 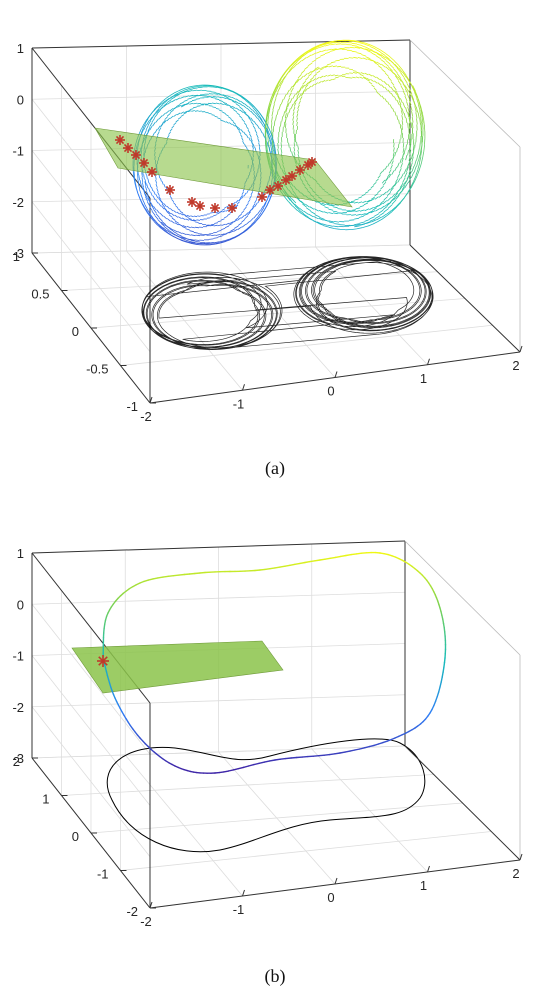 What do you see at coordinates (20, 48) in the screenshot?
I see `z-tick-label: 1` at bounding box center [20, 48].